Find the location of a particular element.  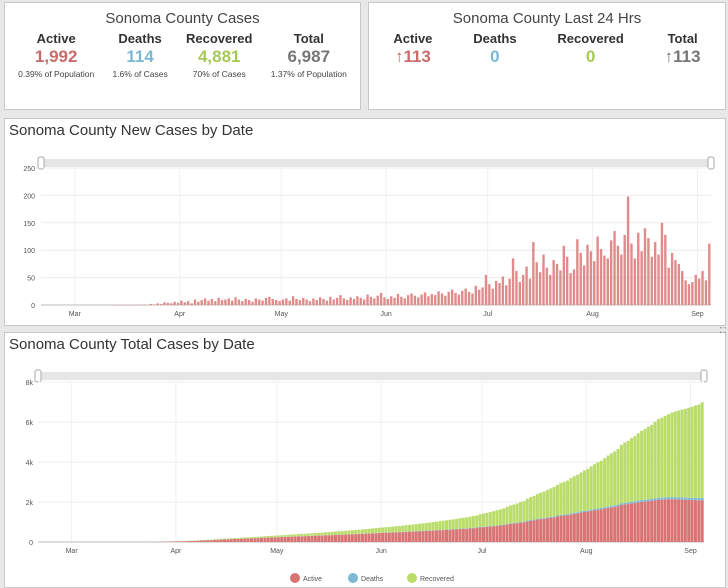

total-chart-scroll-handle-right is located at coordinates (704, 376).